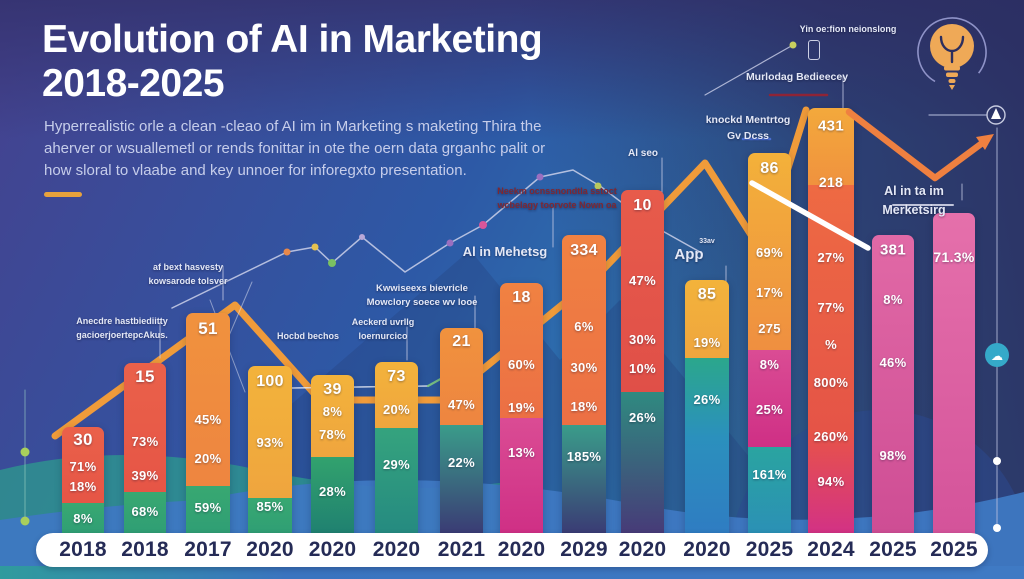 This screenshot has width=1024, height=579. What do you see at coordinates (332, 434) in the screenshot?
I see `bar-value-label: 78%` at bounding box center [332, 434].